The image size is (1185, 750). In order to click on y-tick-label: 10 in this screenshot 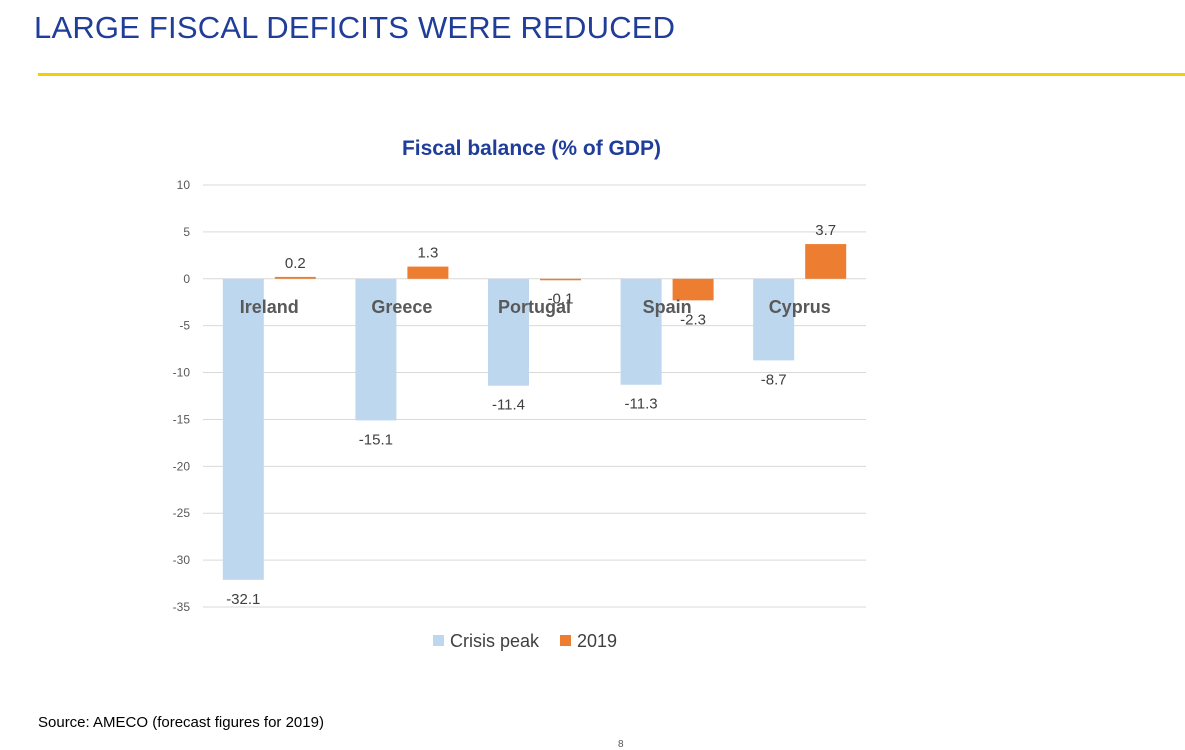, I will do `click(184, 185)`.